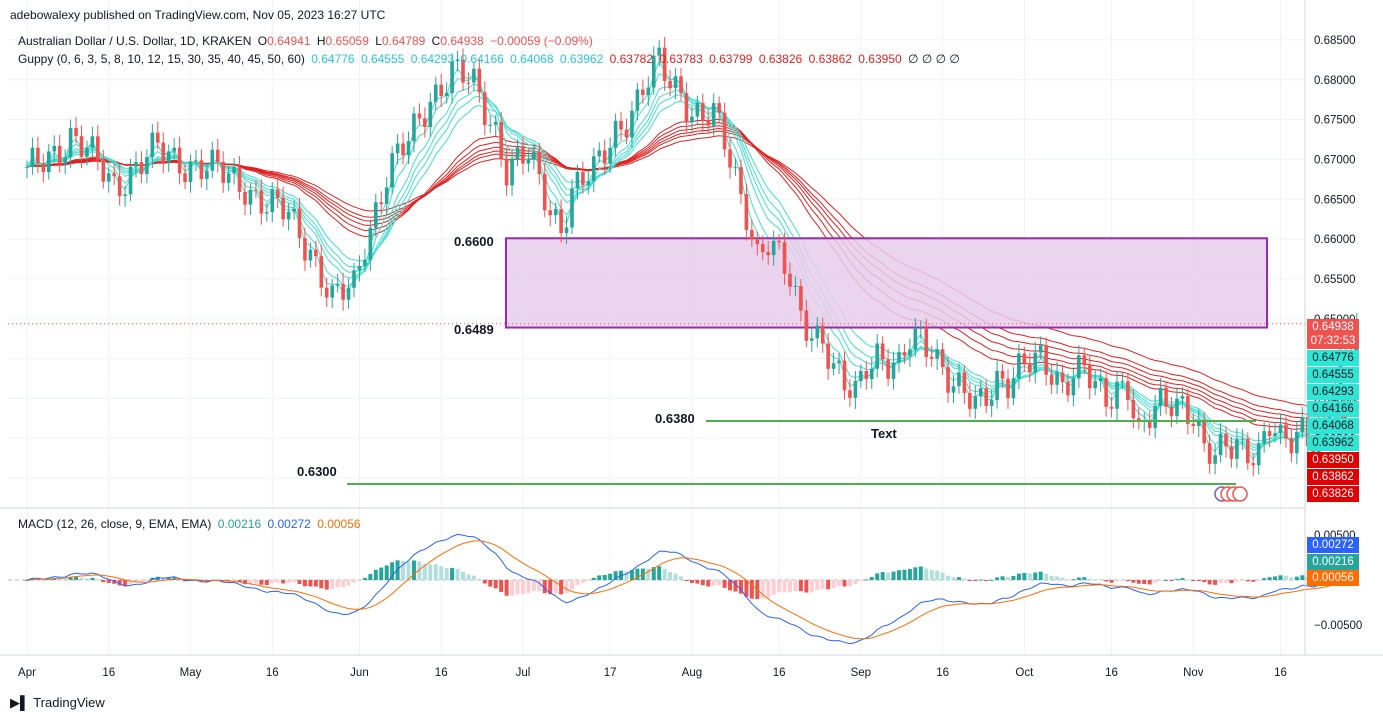 This screenshot has width=1383, height=721. Describe the element at coordinates (934, 59) in the screenshot. I see `guppy-empty-values: ∅ ∅ ∅ ∅` at that location.